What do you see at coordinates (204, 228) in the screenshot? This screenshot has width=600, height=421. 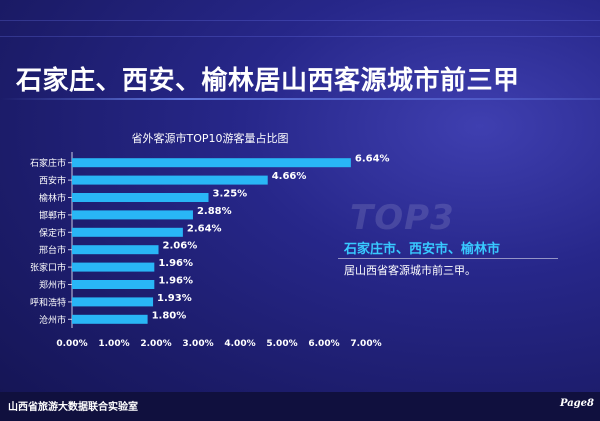 I see `data-label: 2.64%` at bounding box center [204, 228].